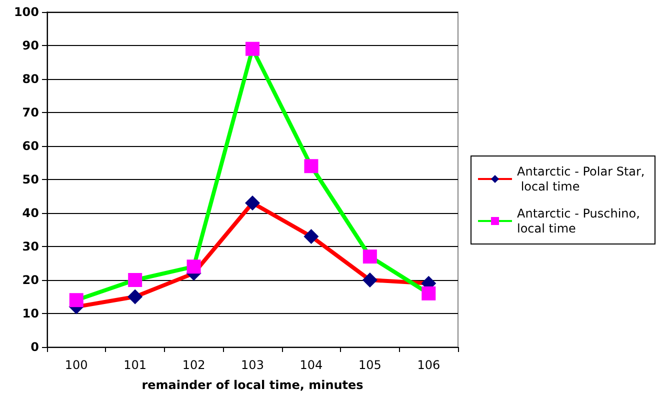 This screenshot has width=660, height=400. What do you see at coordinates (30, 313) in the screenshot?
I see `y-tick-label: 10` at bounding box center [30, 313].